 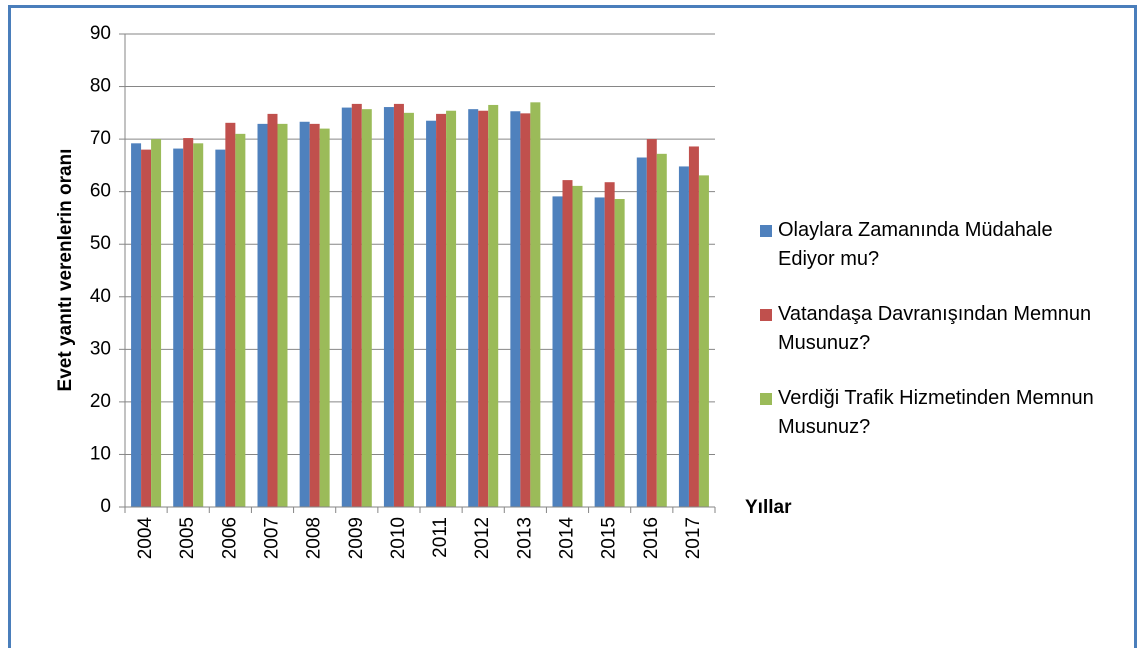 What do you see at coordinates (768, 507) in the screenshot?
I see `x-axis-label: Yıllar` at bounding box center [768, 507].